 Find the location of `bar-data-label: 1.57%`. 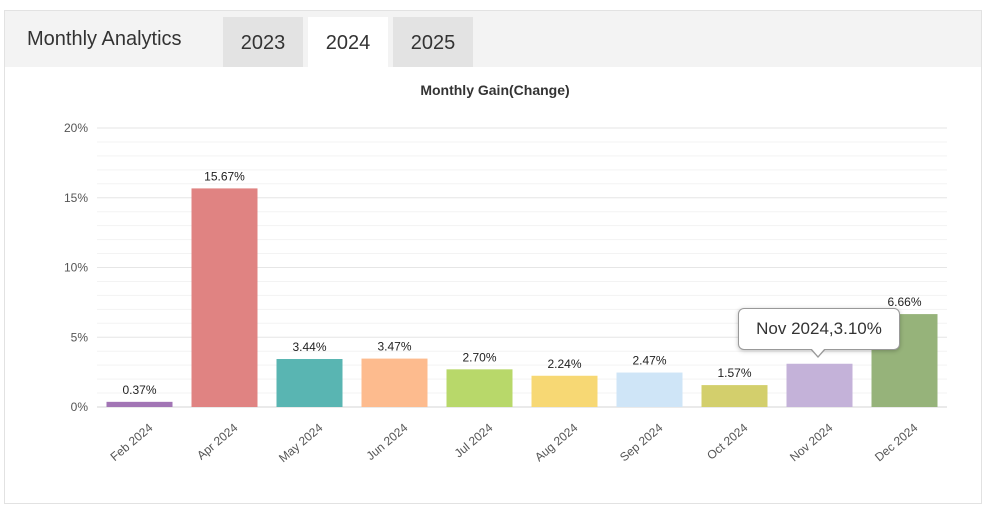

bar-data-label: 1.57% is located at coordinates (734, 373).